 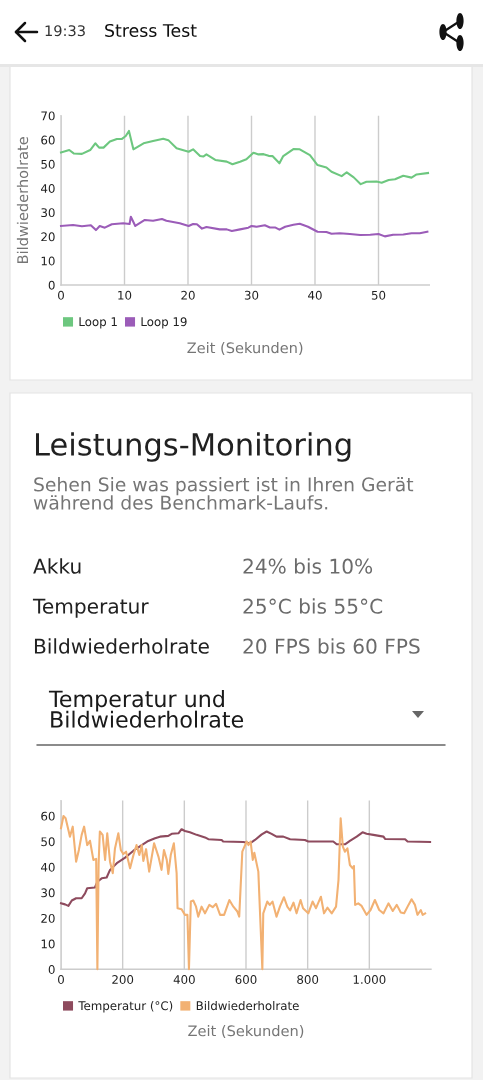 I want to click on x-tick-label: 1.000, so click(x=369, y=979).